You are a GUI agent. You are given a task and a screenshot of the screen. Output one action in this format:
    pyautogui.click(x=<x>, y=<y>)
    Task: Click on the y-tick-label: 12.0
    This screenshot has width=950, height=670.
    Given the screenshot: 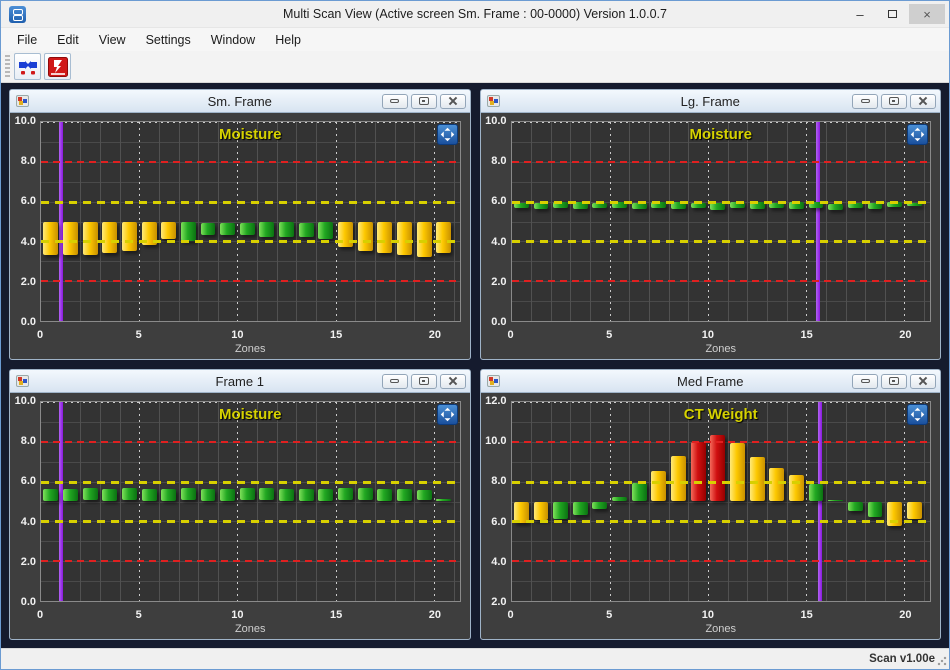 What is the action you would take?
    pyautogui.click(x=496, y=401)
    